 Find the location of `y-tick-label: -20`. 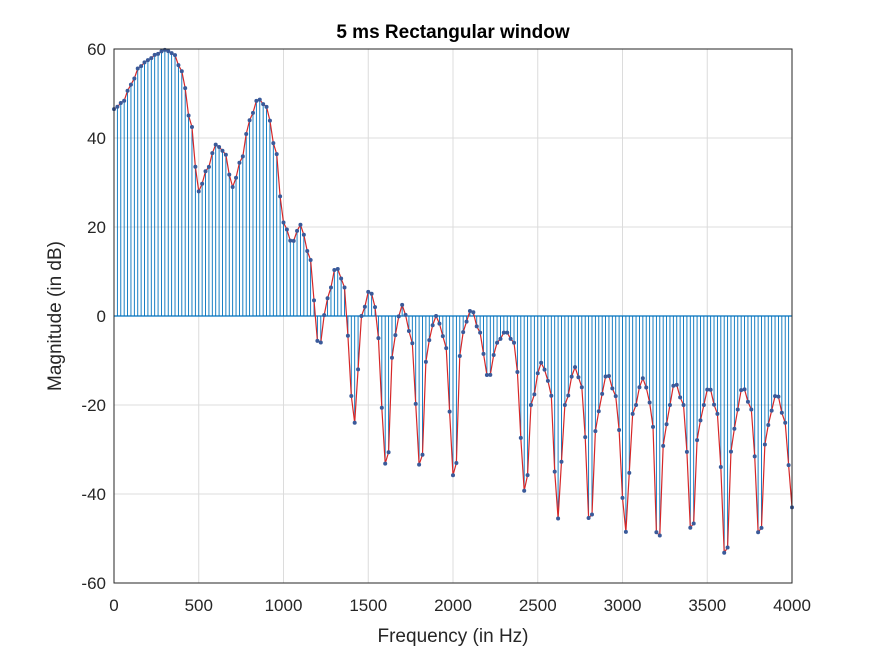

y-tick-label: -20 is located at coordinates (93, 405).